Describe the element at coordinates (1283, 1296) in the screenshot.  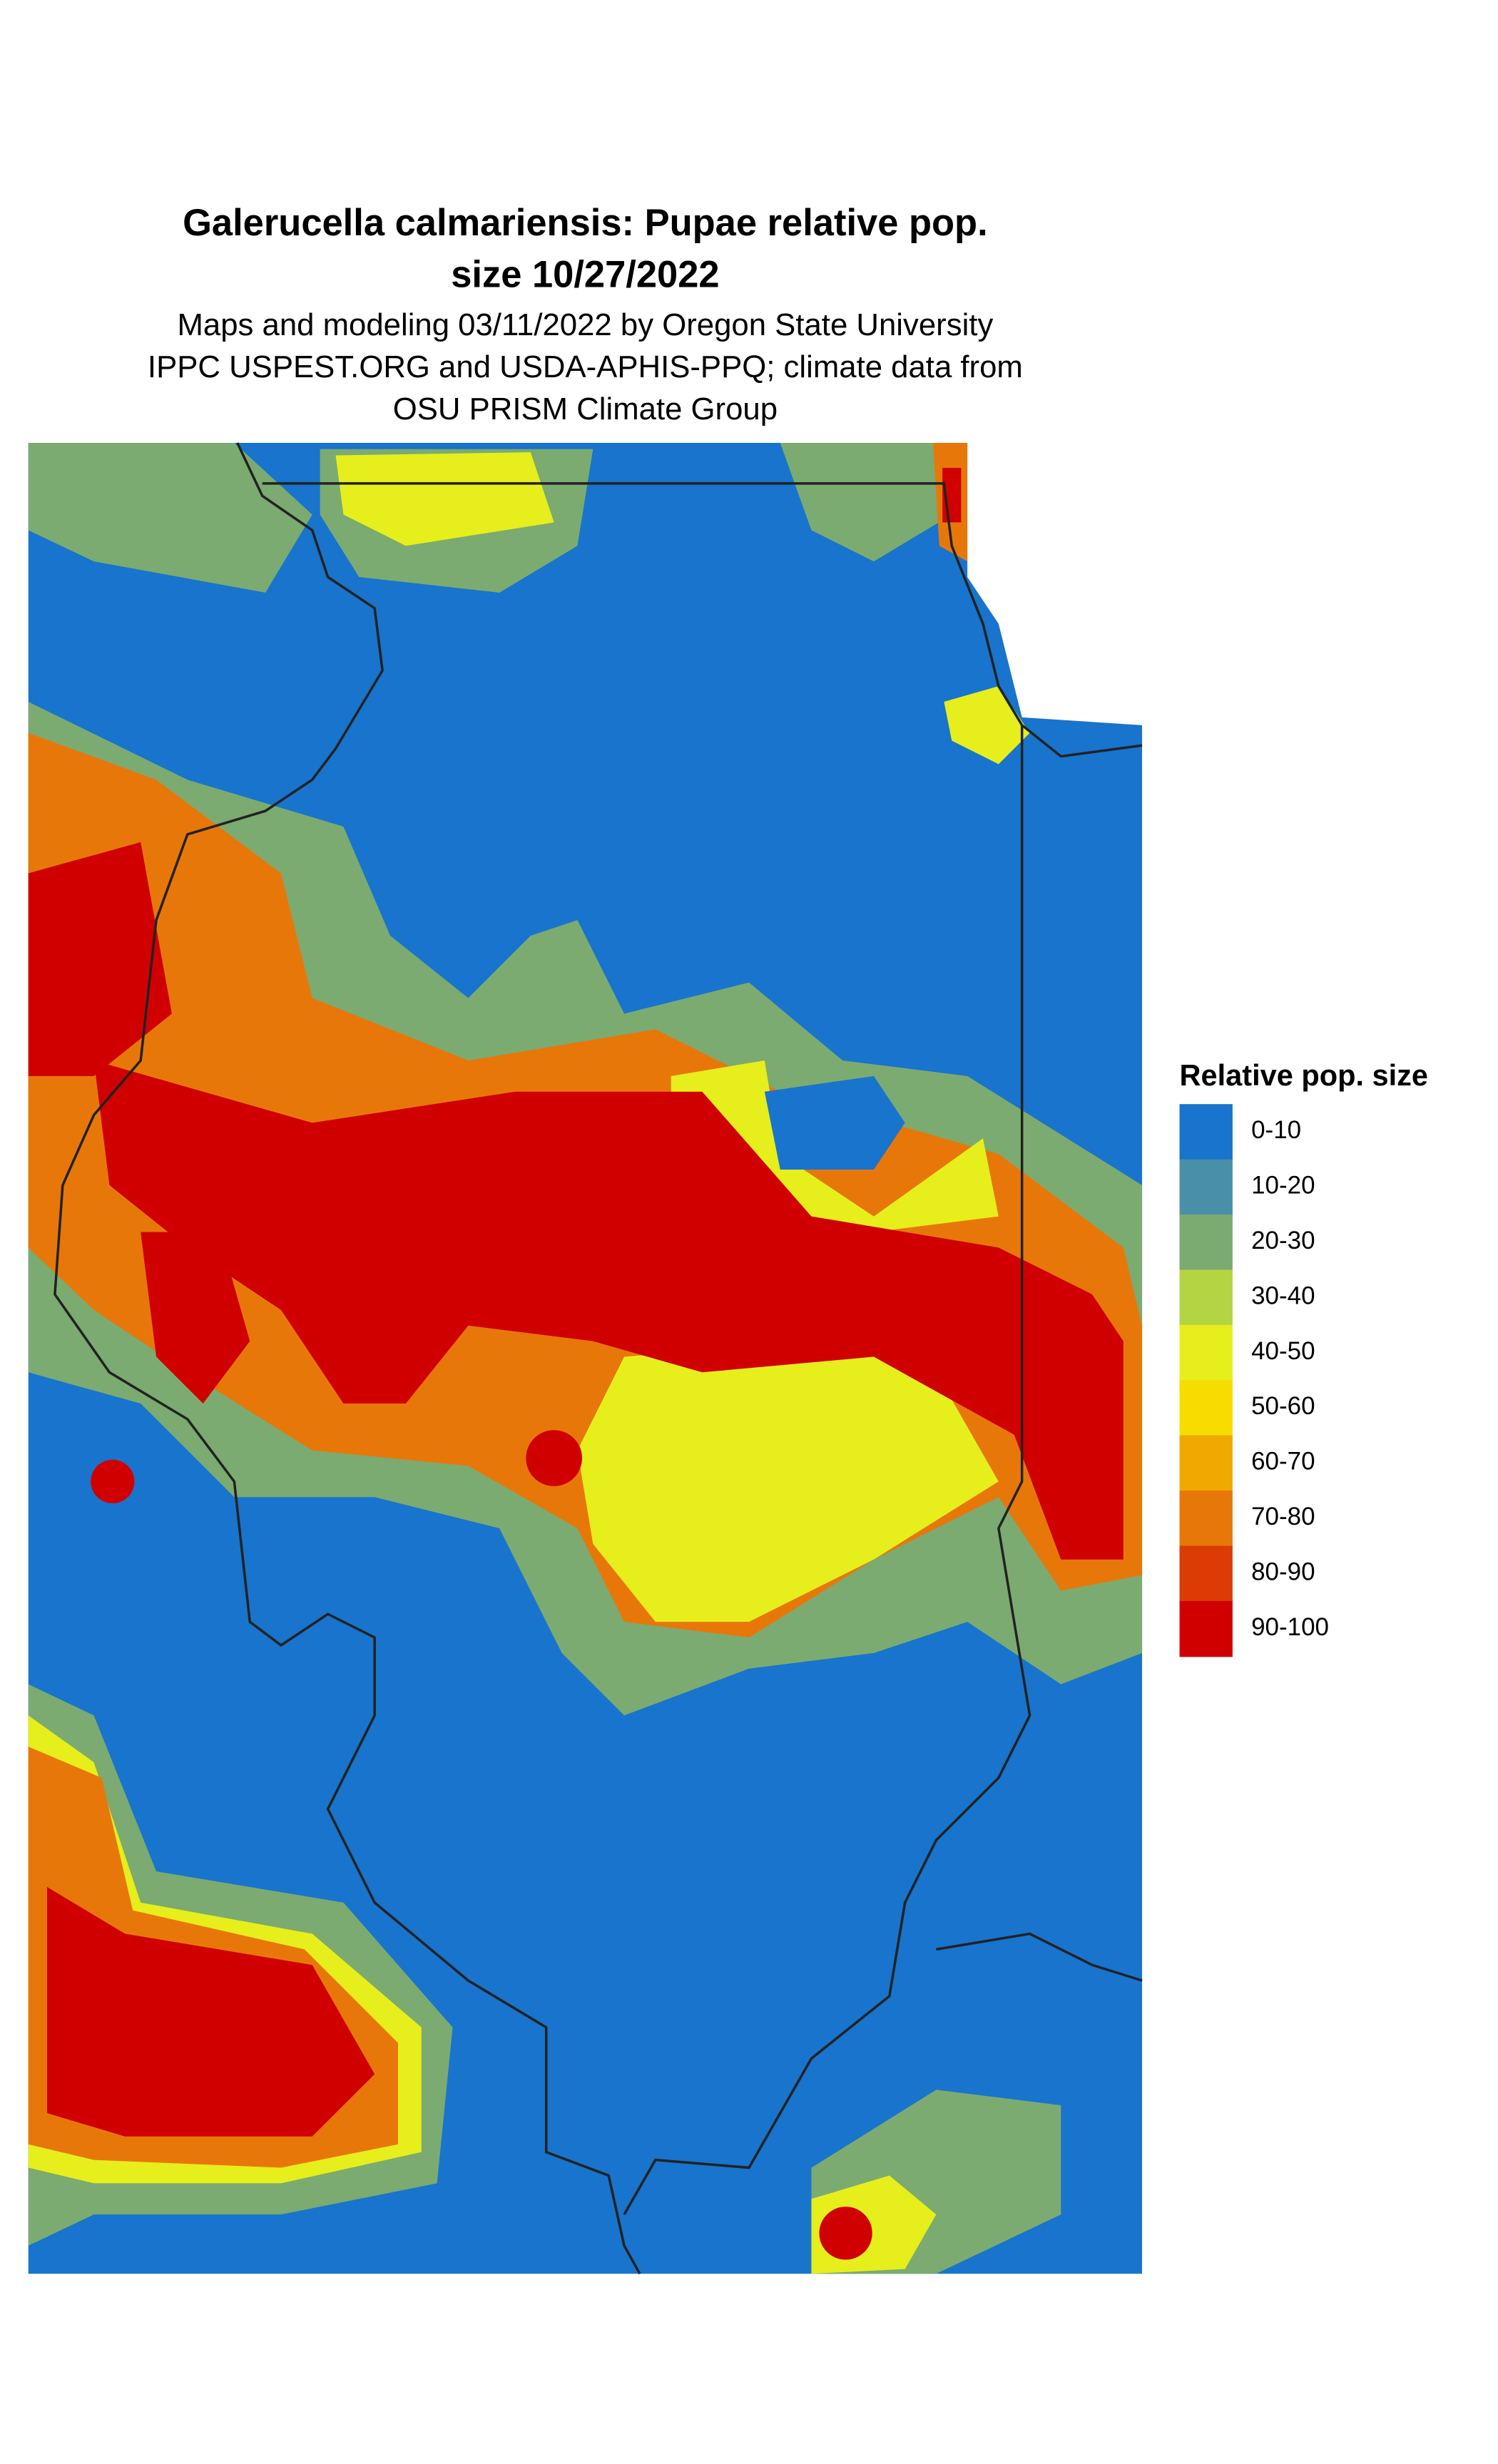
I see `legend-label: 30-40` at that location.